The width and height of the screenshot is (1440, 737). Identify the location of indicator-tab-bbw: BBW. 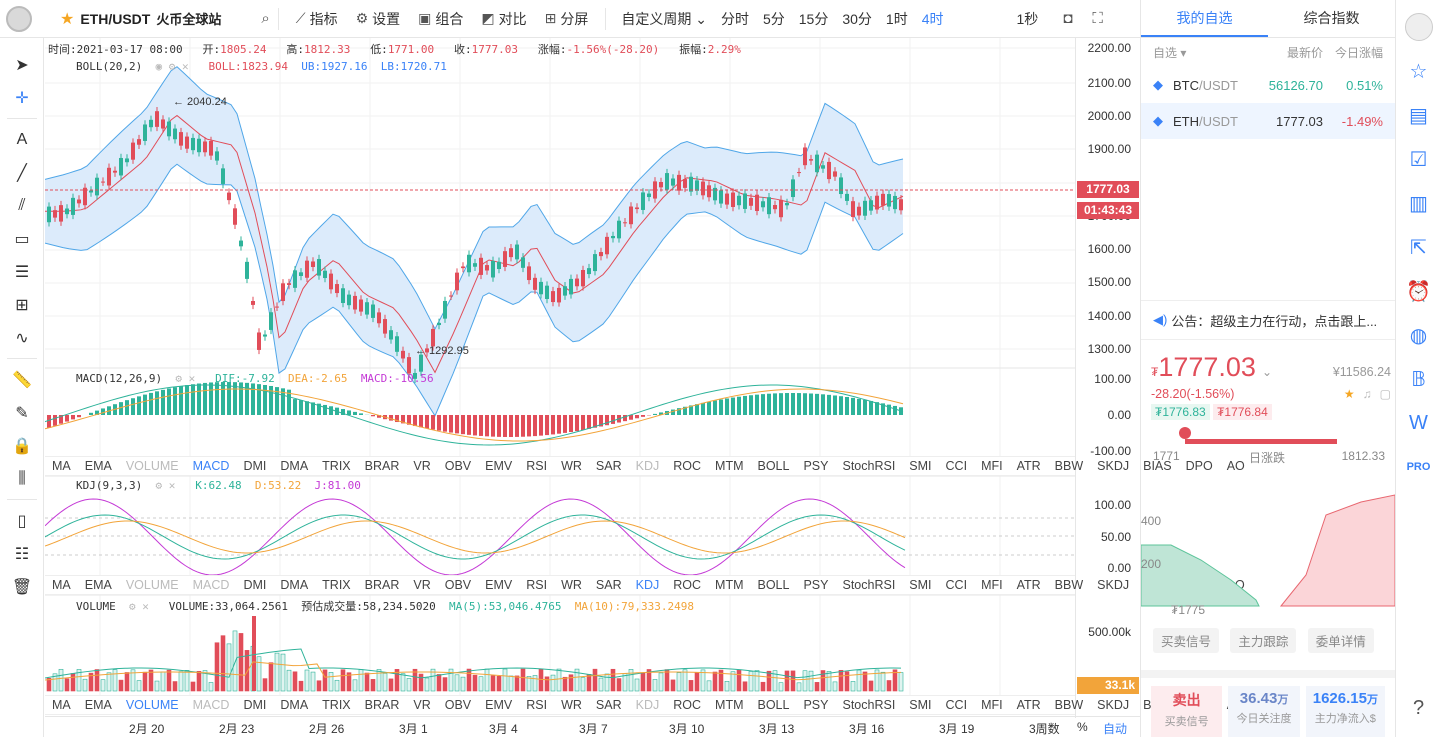
(1069, 585).